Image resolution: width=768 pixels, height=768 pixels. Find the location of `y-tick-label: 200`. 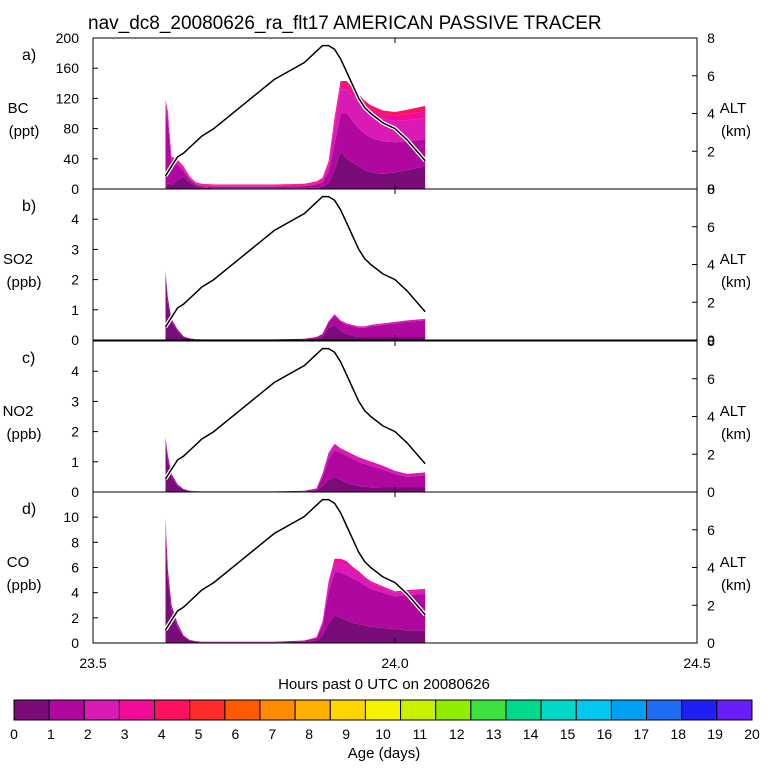

y-tick-label: 200 is located at coordinates (68, 38).